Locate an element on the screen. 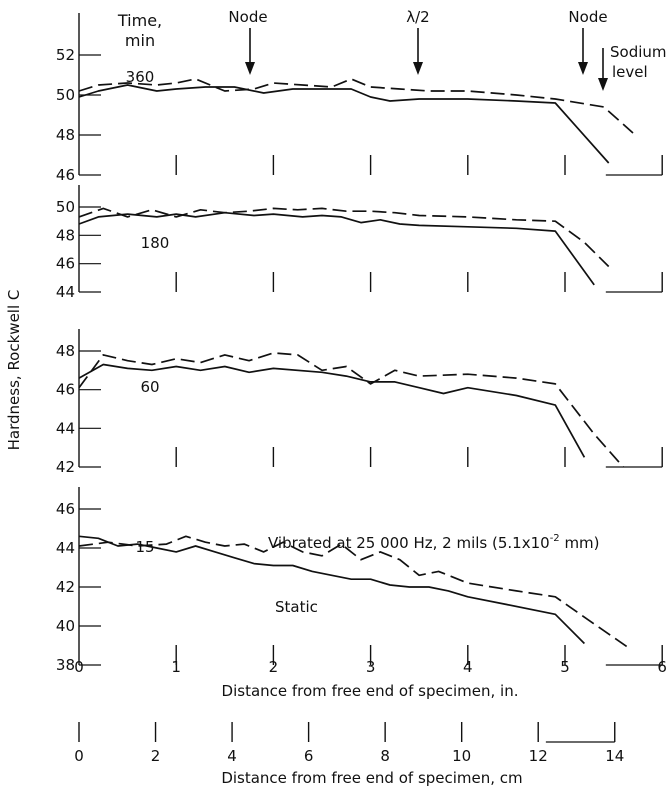  x-tick-label-cm: 14 is located at coordinates (614, 756).